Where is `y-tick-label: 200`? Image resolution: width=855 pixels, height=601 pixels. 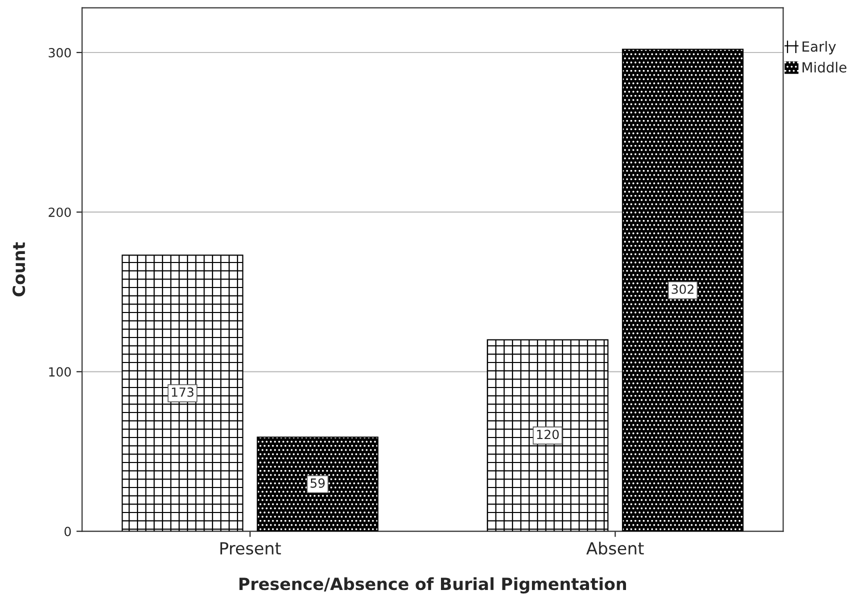 y-tick-label: 200 is located at coordinates (59, 213).